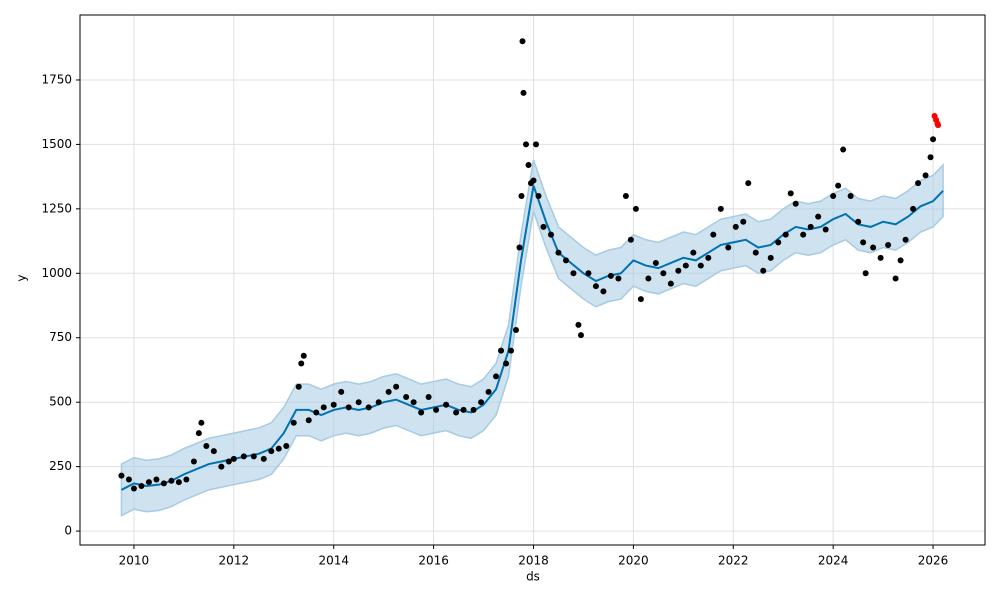  Describe the element at coordinates (833, 561) in the screenshot. I see `x-tick-label: 2024` at that location.